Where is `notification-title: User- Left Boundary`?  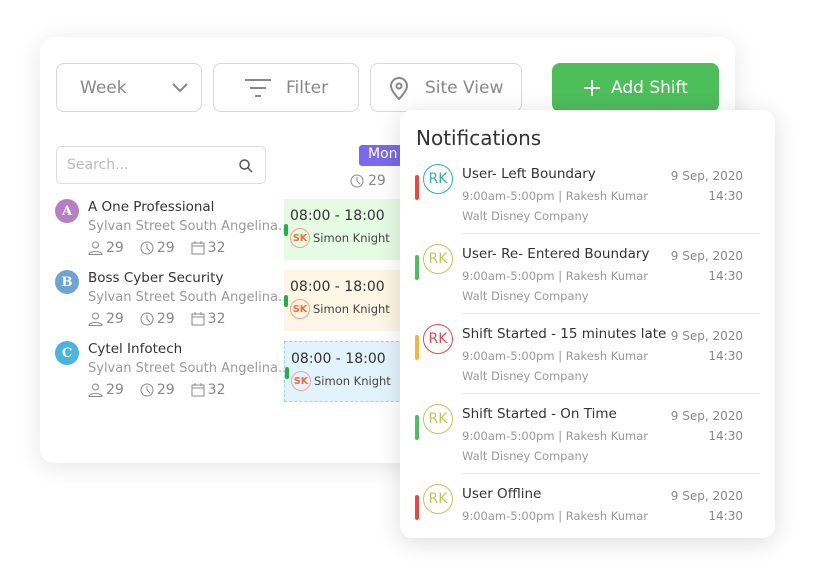 notification-title: User- Left Boundary is located at coordinates (529, 174).